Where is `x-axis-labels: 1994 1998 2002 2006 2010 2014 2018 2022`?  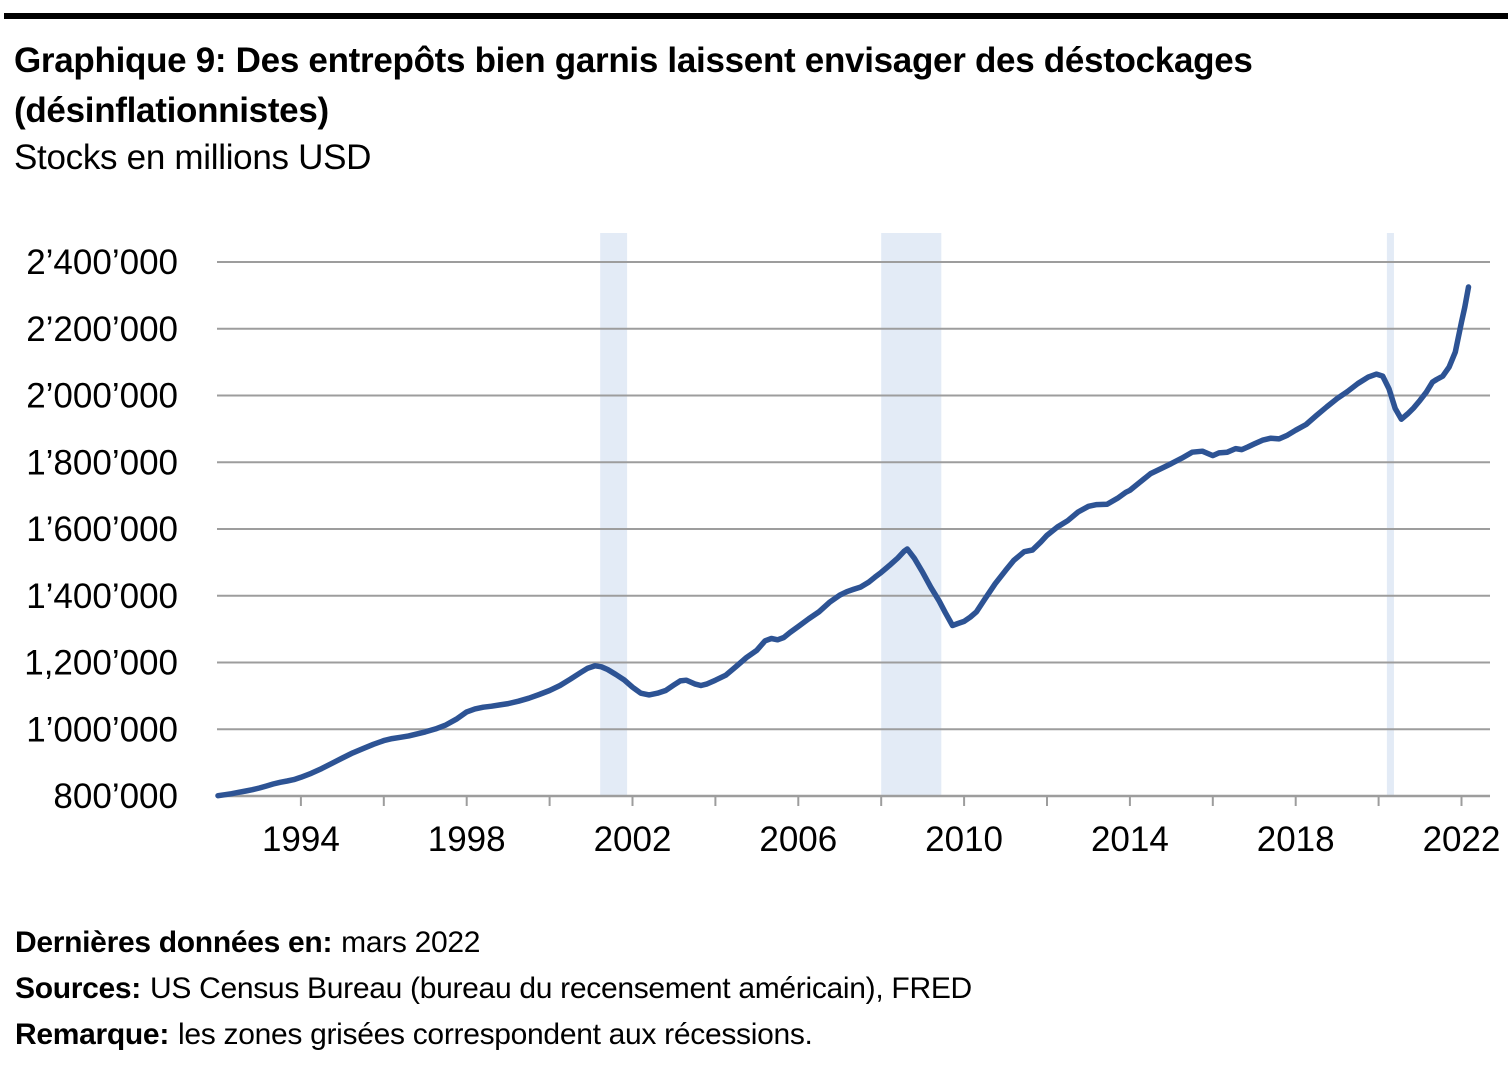 x-axis-labels: 1994 1998 2002 2006 2010 2014 2018 2022 is located at coordinates (881, 839).